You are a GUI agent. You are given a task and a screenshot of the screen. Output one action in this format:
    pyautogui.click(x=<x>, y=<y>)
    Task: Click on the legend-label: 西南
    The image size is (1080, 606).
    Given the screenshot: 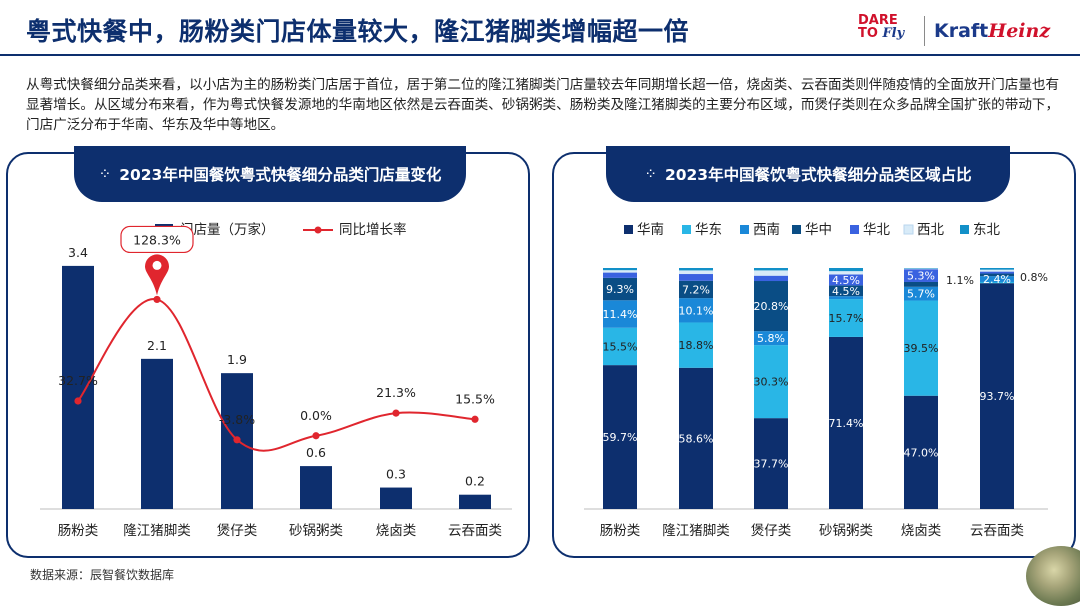 What is the action you would take?
    pyautogui.click(x=766, y=230)
    